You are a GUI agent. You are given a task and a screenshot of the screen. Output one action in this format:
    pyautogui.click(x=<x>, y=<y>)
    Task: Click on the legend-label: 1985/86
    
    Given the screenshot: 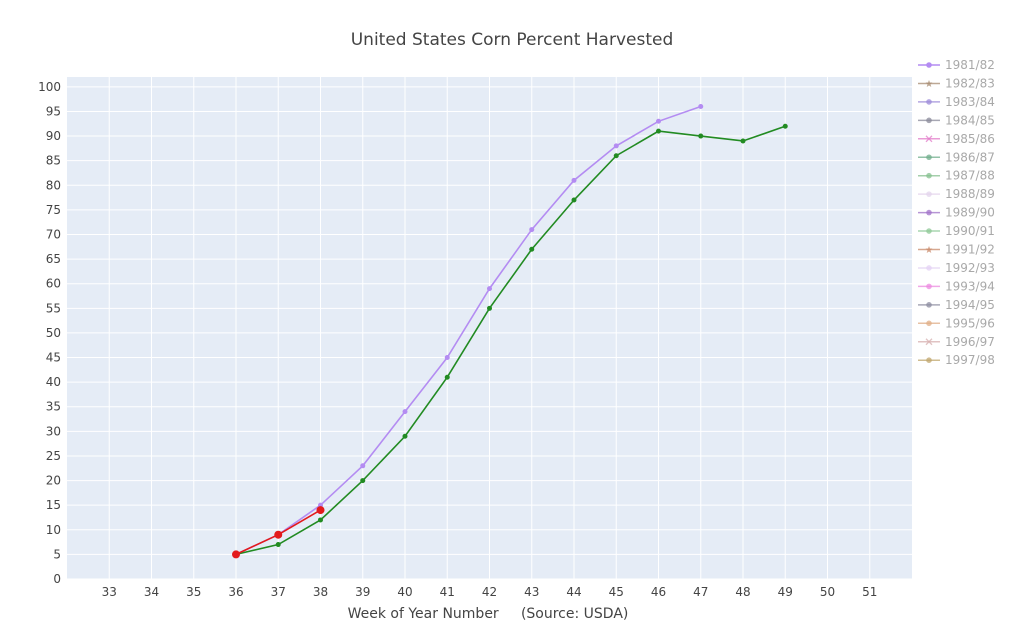 What is the action you would take?
    pyautogui.click(x=970, y=139)
    